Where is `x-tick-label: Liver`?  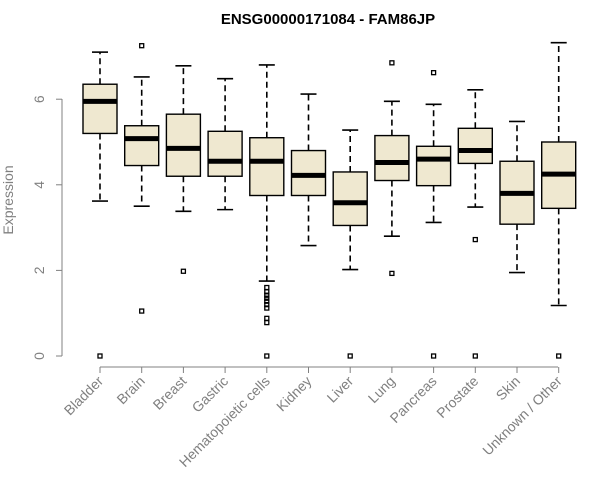
x-tick-label: Liver is located at coordinates (340, 389).